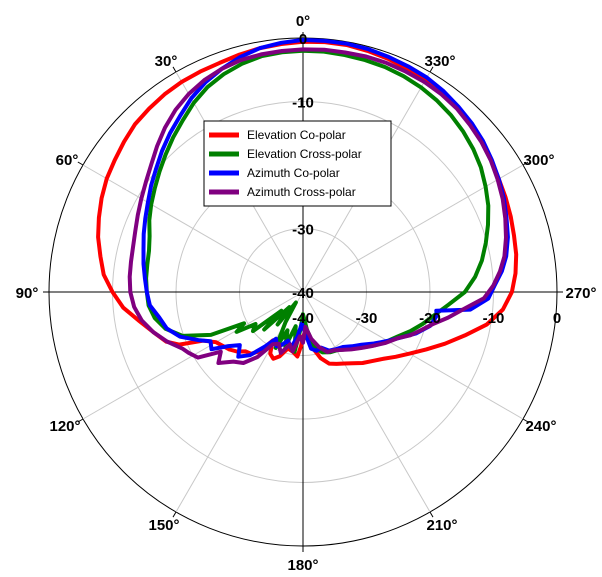 The height and width of the screenshot is (577, 602). I want to click on legend-item-label: Azimuth Co-polar, so click(293, 173).